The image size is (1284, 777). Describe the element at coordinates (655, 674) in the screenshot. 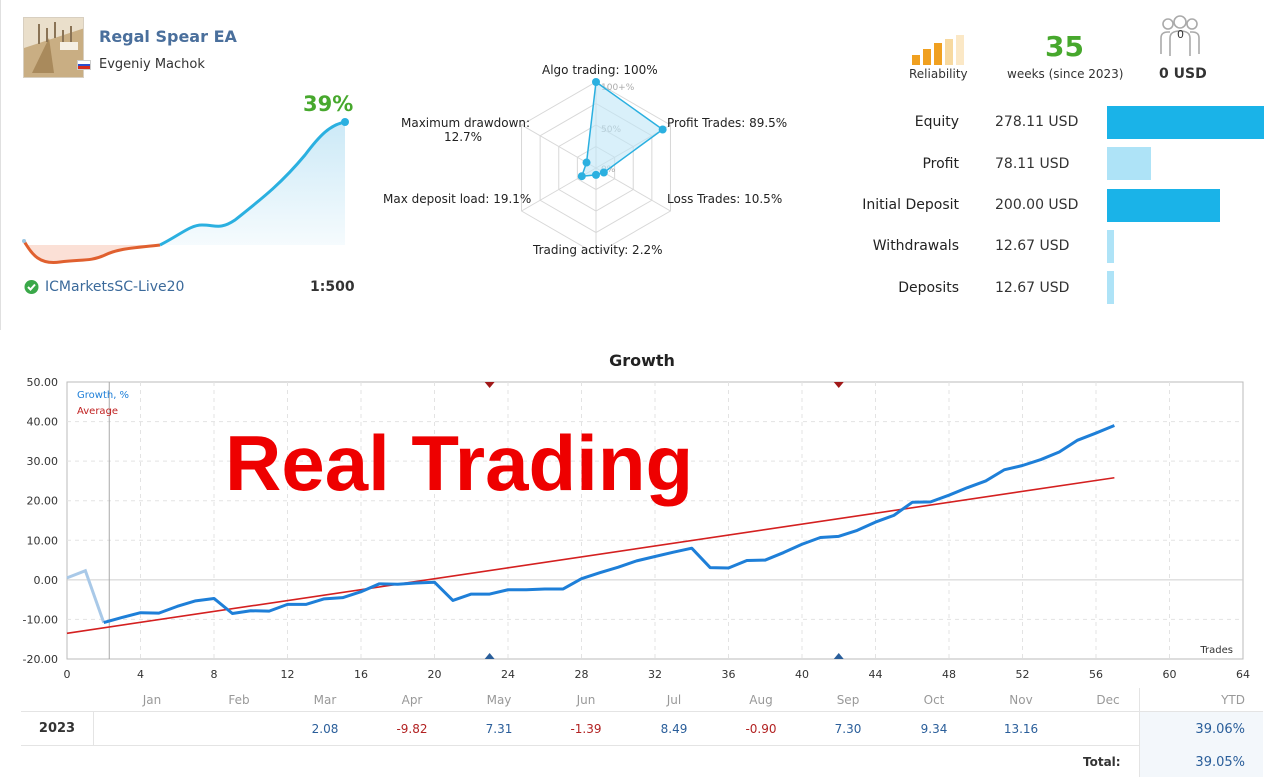

I see `x-tick-label: 32` at that location.